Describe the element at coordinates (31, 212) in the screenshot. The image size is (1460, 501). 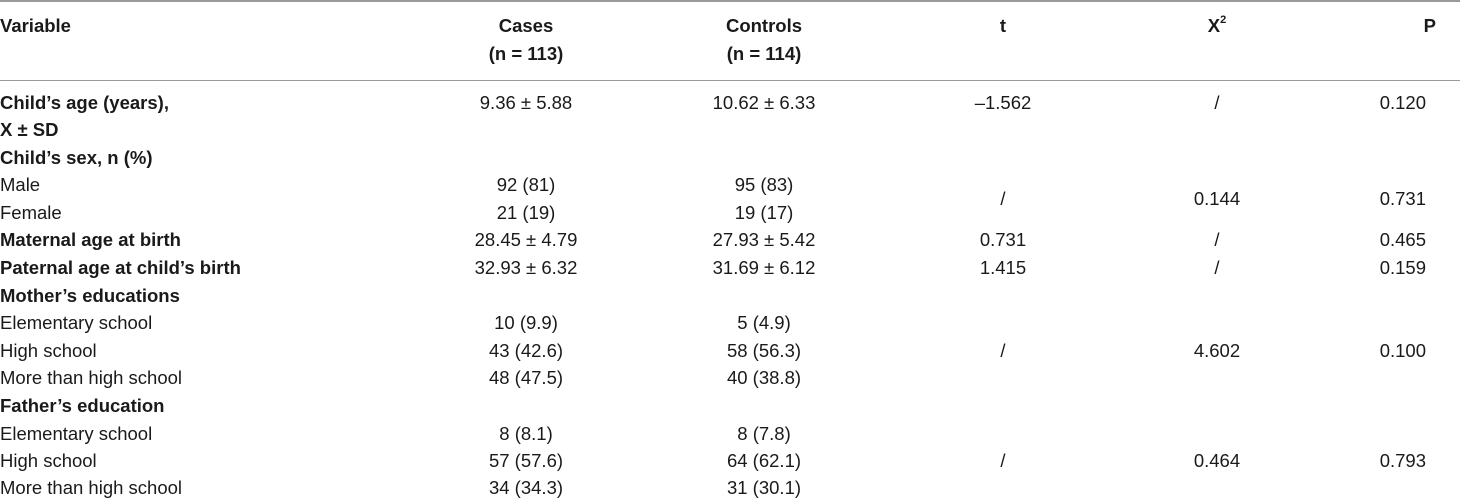
I see `row-female-label: Female` at that location.